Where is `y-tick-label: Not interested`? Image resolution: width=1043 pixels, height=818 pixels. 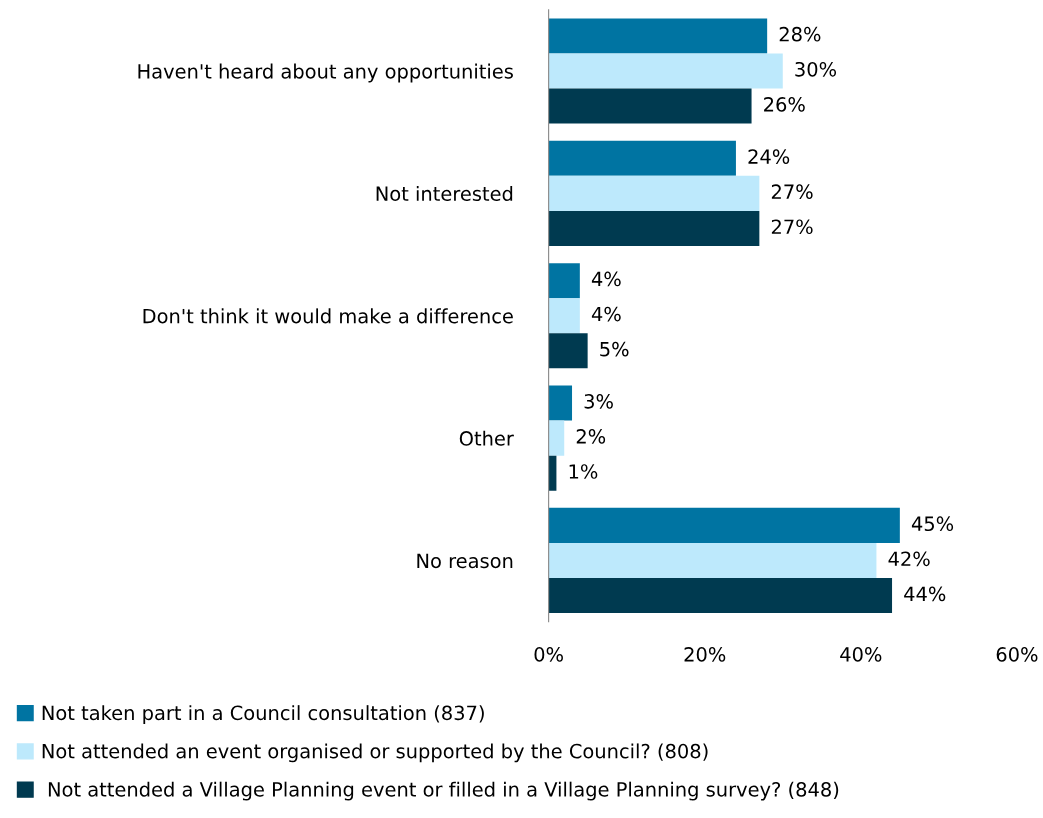
y-tick-label: Not interested is located at coordinates (444, 193).